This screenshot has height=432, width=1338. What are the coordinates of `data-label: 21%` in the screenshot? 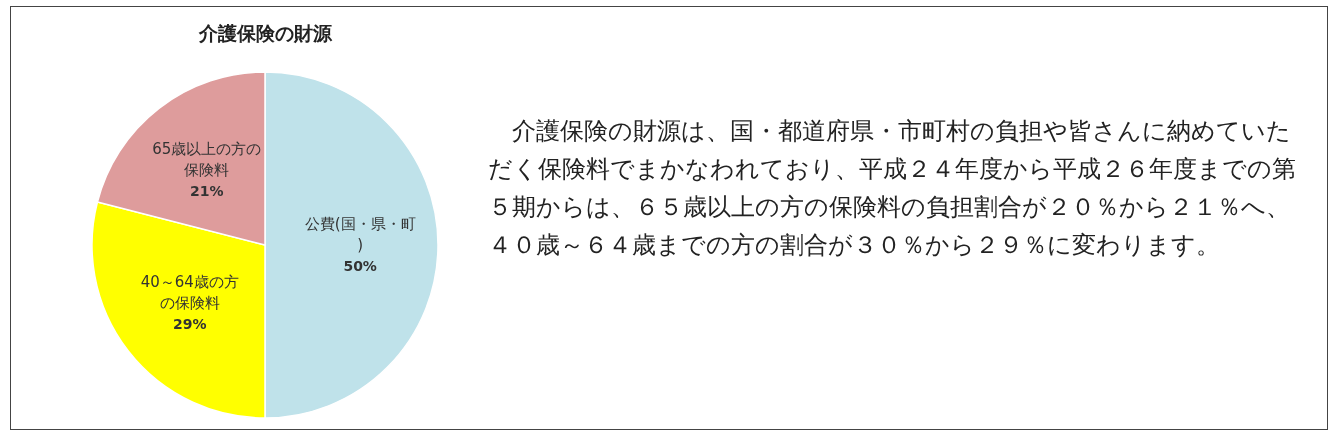 It's located at (206, 190).